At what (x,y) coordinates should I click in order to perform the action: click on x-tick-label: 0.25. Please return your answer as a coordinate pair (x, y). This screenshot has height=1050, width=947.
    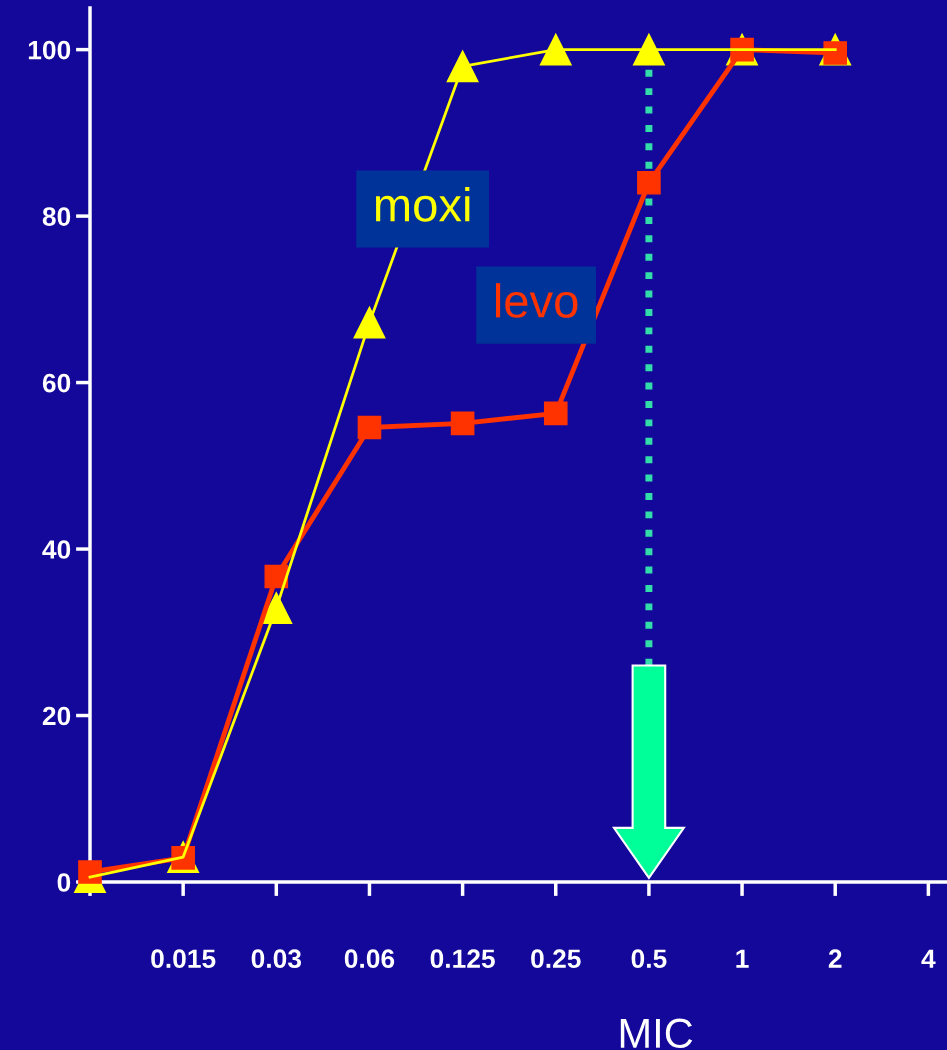
    Looking at the image, I should click on (556, 959).